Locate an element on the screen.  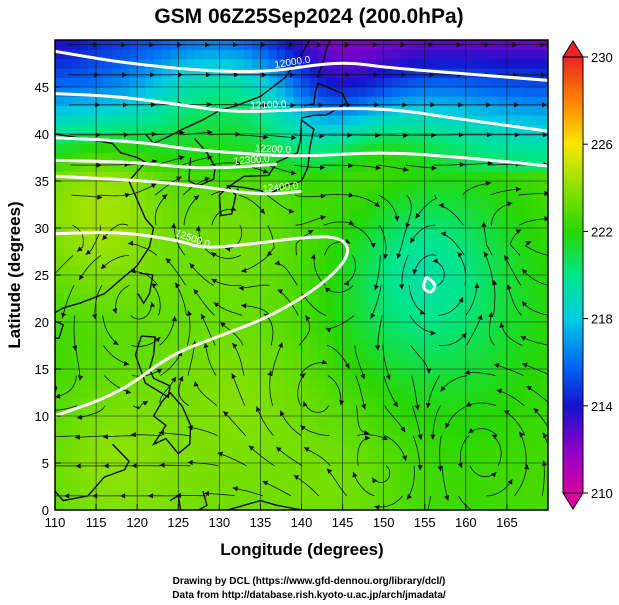
y-axis-label: Latitude (degrees) is located at coordinates (14, 274).